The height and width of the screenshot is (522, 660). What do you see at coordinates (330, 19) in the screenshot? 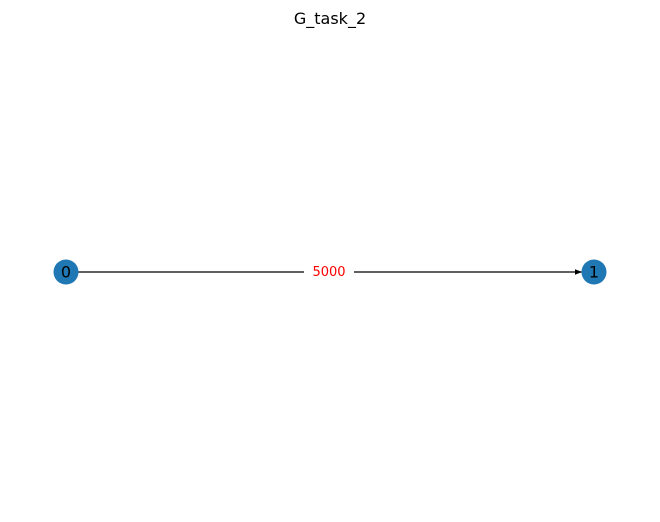
I see `graph-title: G_task_2` at bounding box center [330, 19].